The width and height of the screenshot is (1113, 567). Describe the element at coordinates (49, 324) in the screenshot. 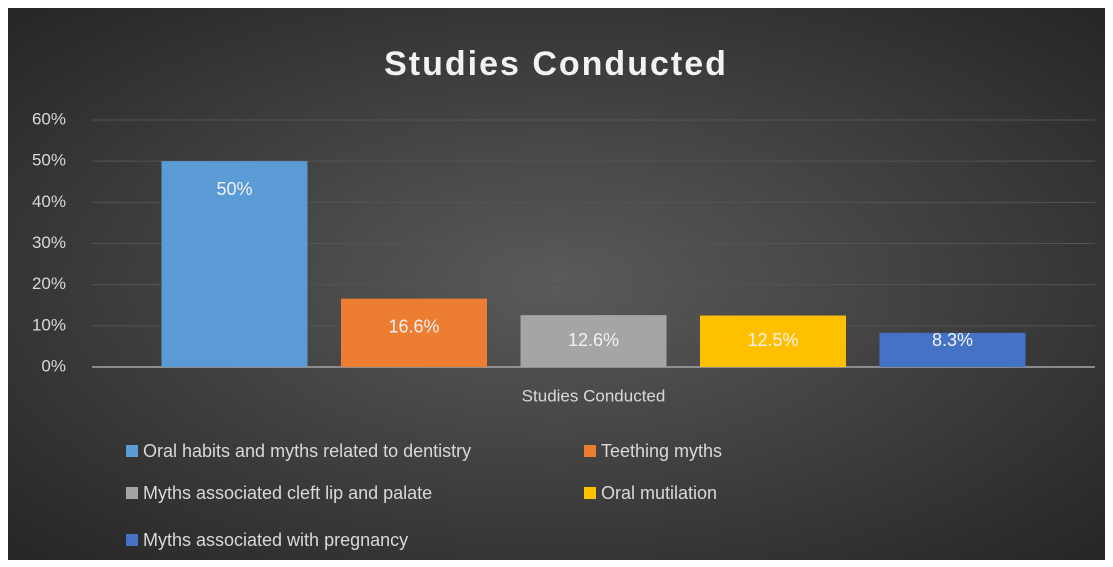

I see `y-tick-label: 10%` at that location.